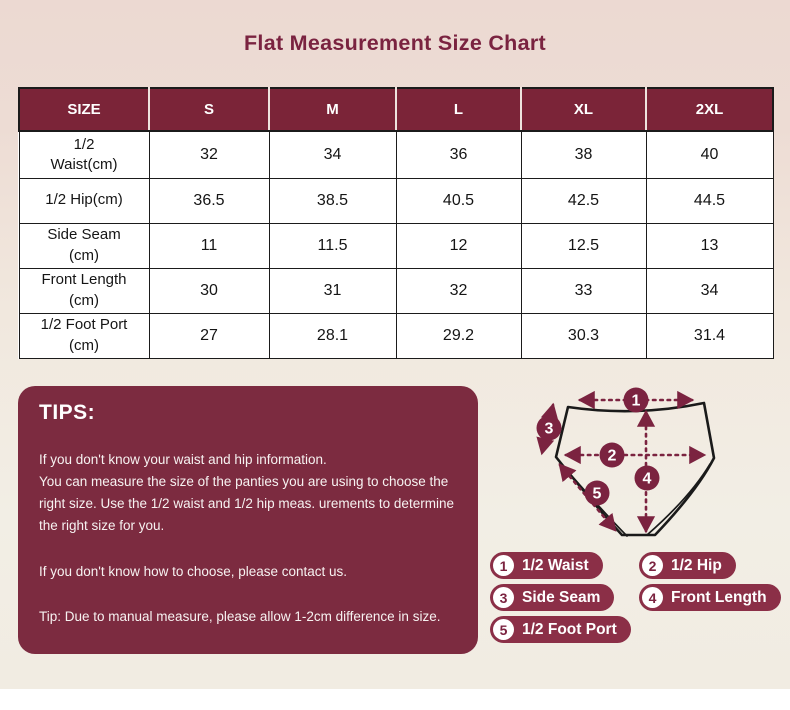  I want to click on row-label: 1/2 Hip(cm), so click(84, 200).